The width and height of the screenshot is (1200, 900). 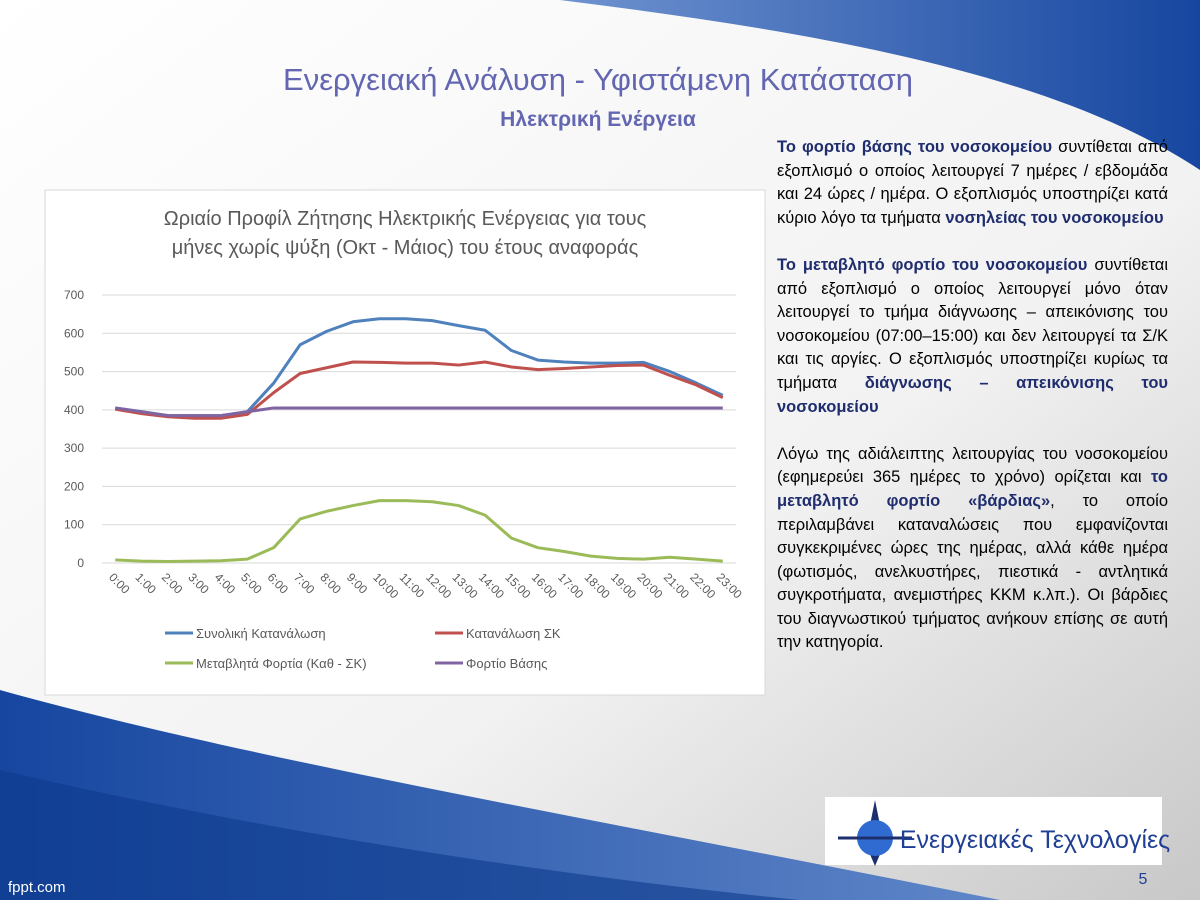 I want to click on y-tick-label: 700, so click(x=74, y=295).